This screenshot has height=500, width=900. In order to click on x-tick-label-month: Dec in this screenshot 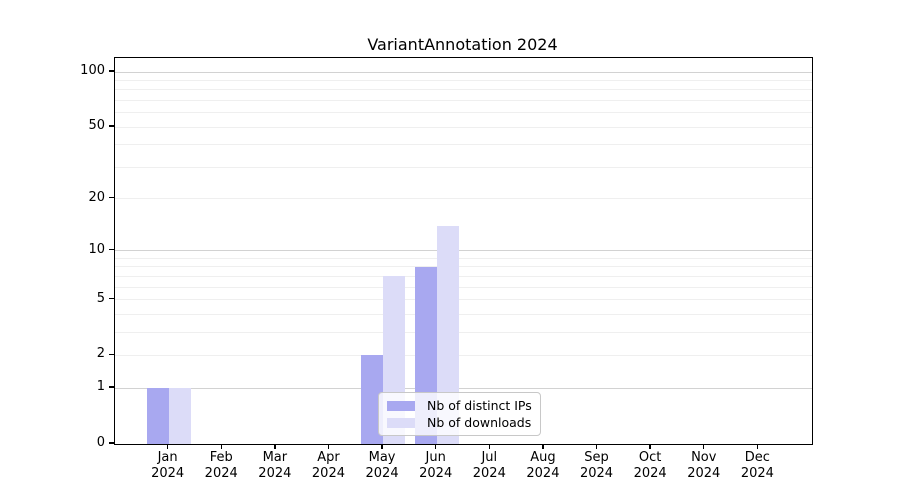, I will do `click(757, 457)`.